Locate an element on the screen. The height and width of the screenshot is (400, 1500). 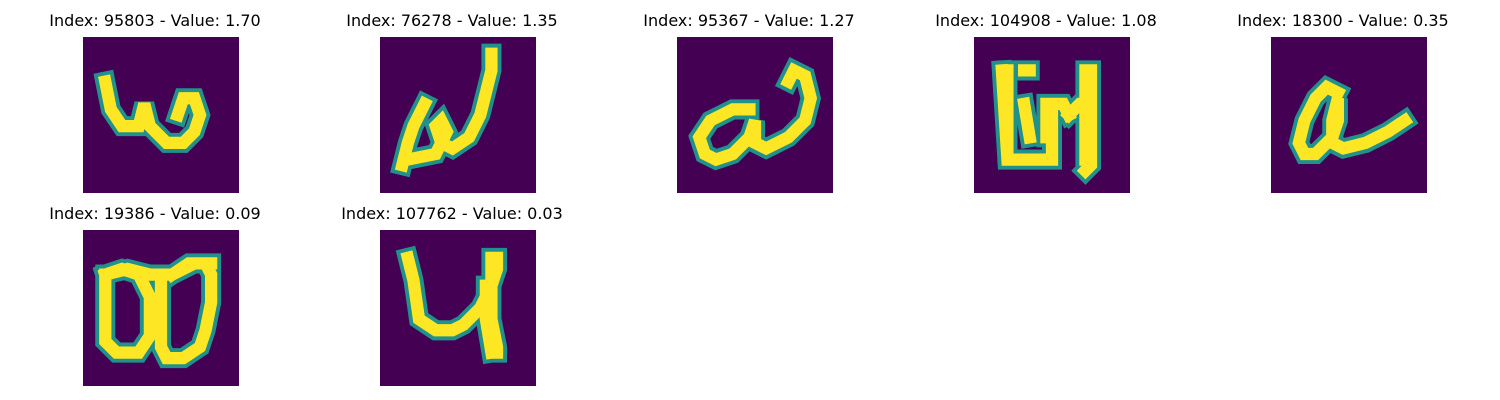
panel-6: Index: 19386 - Value: 0.09 is located at coordinates (155, 289).